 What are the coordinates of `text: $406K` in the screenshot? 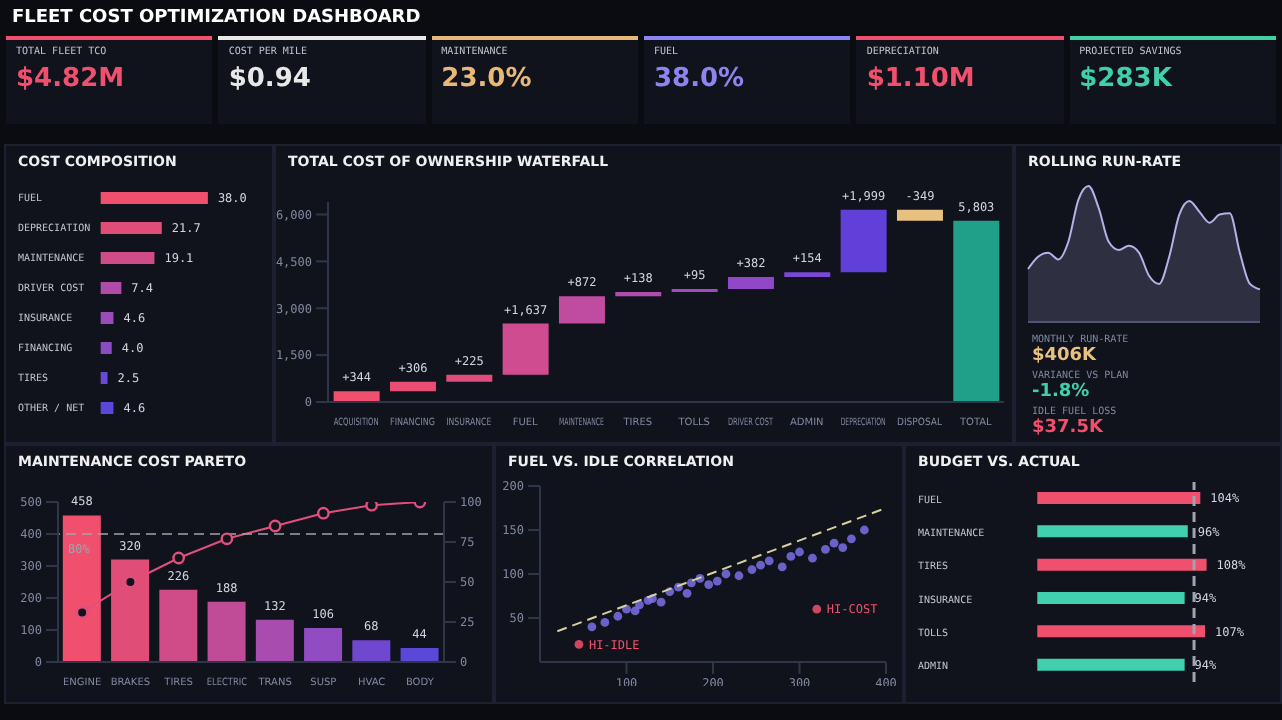 It's located at (1065, 356).